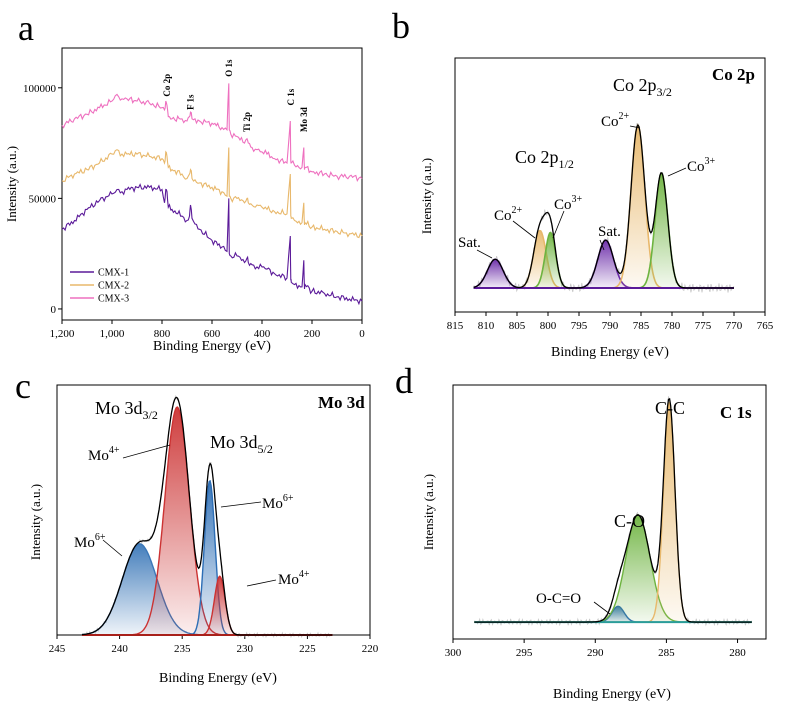  What do you see at coordinates (404, 381) in the screenshot?
I see `panel-d-letter: d` at bounding box center [404, 381].